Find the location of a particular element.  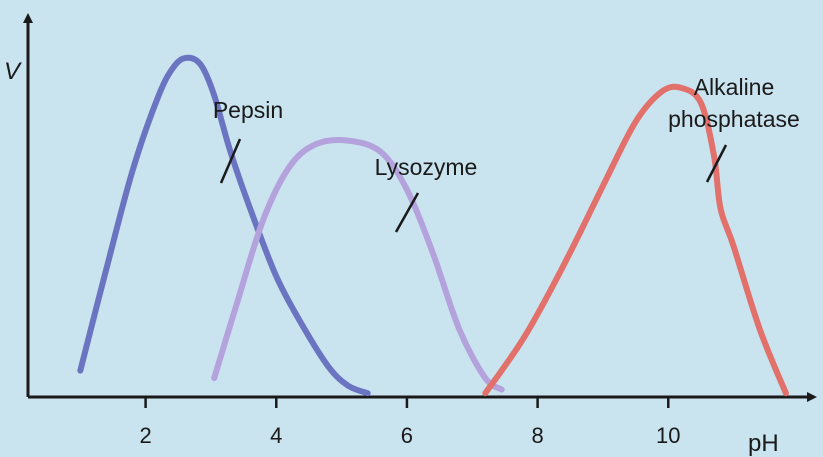

annotation-lysozyme-leader-line is located at coordinates (407, 212).